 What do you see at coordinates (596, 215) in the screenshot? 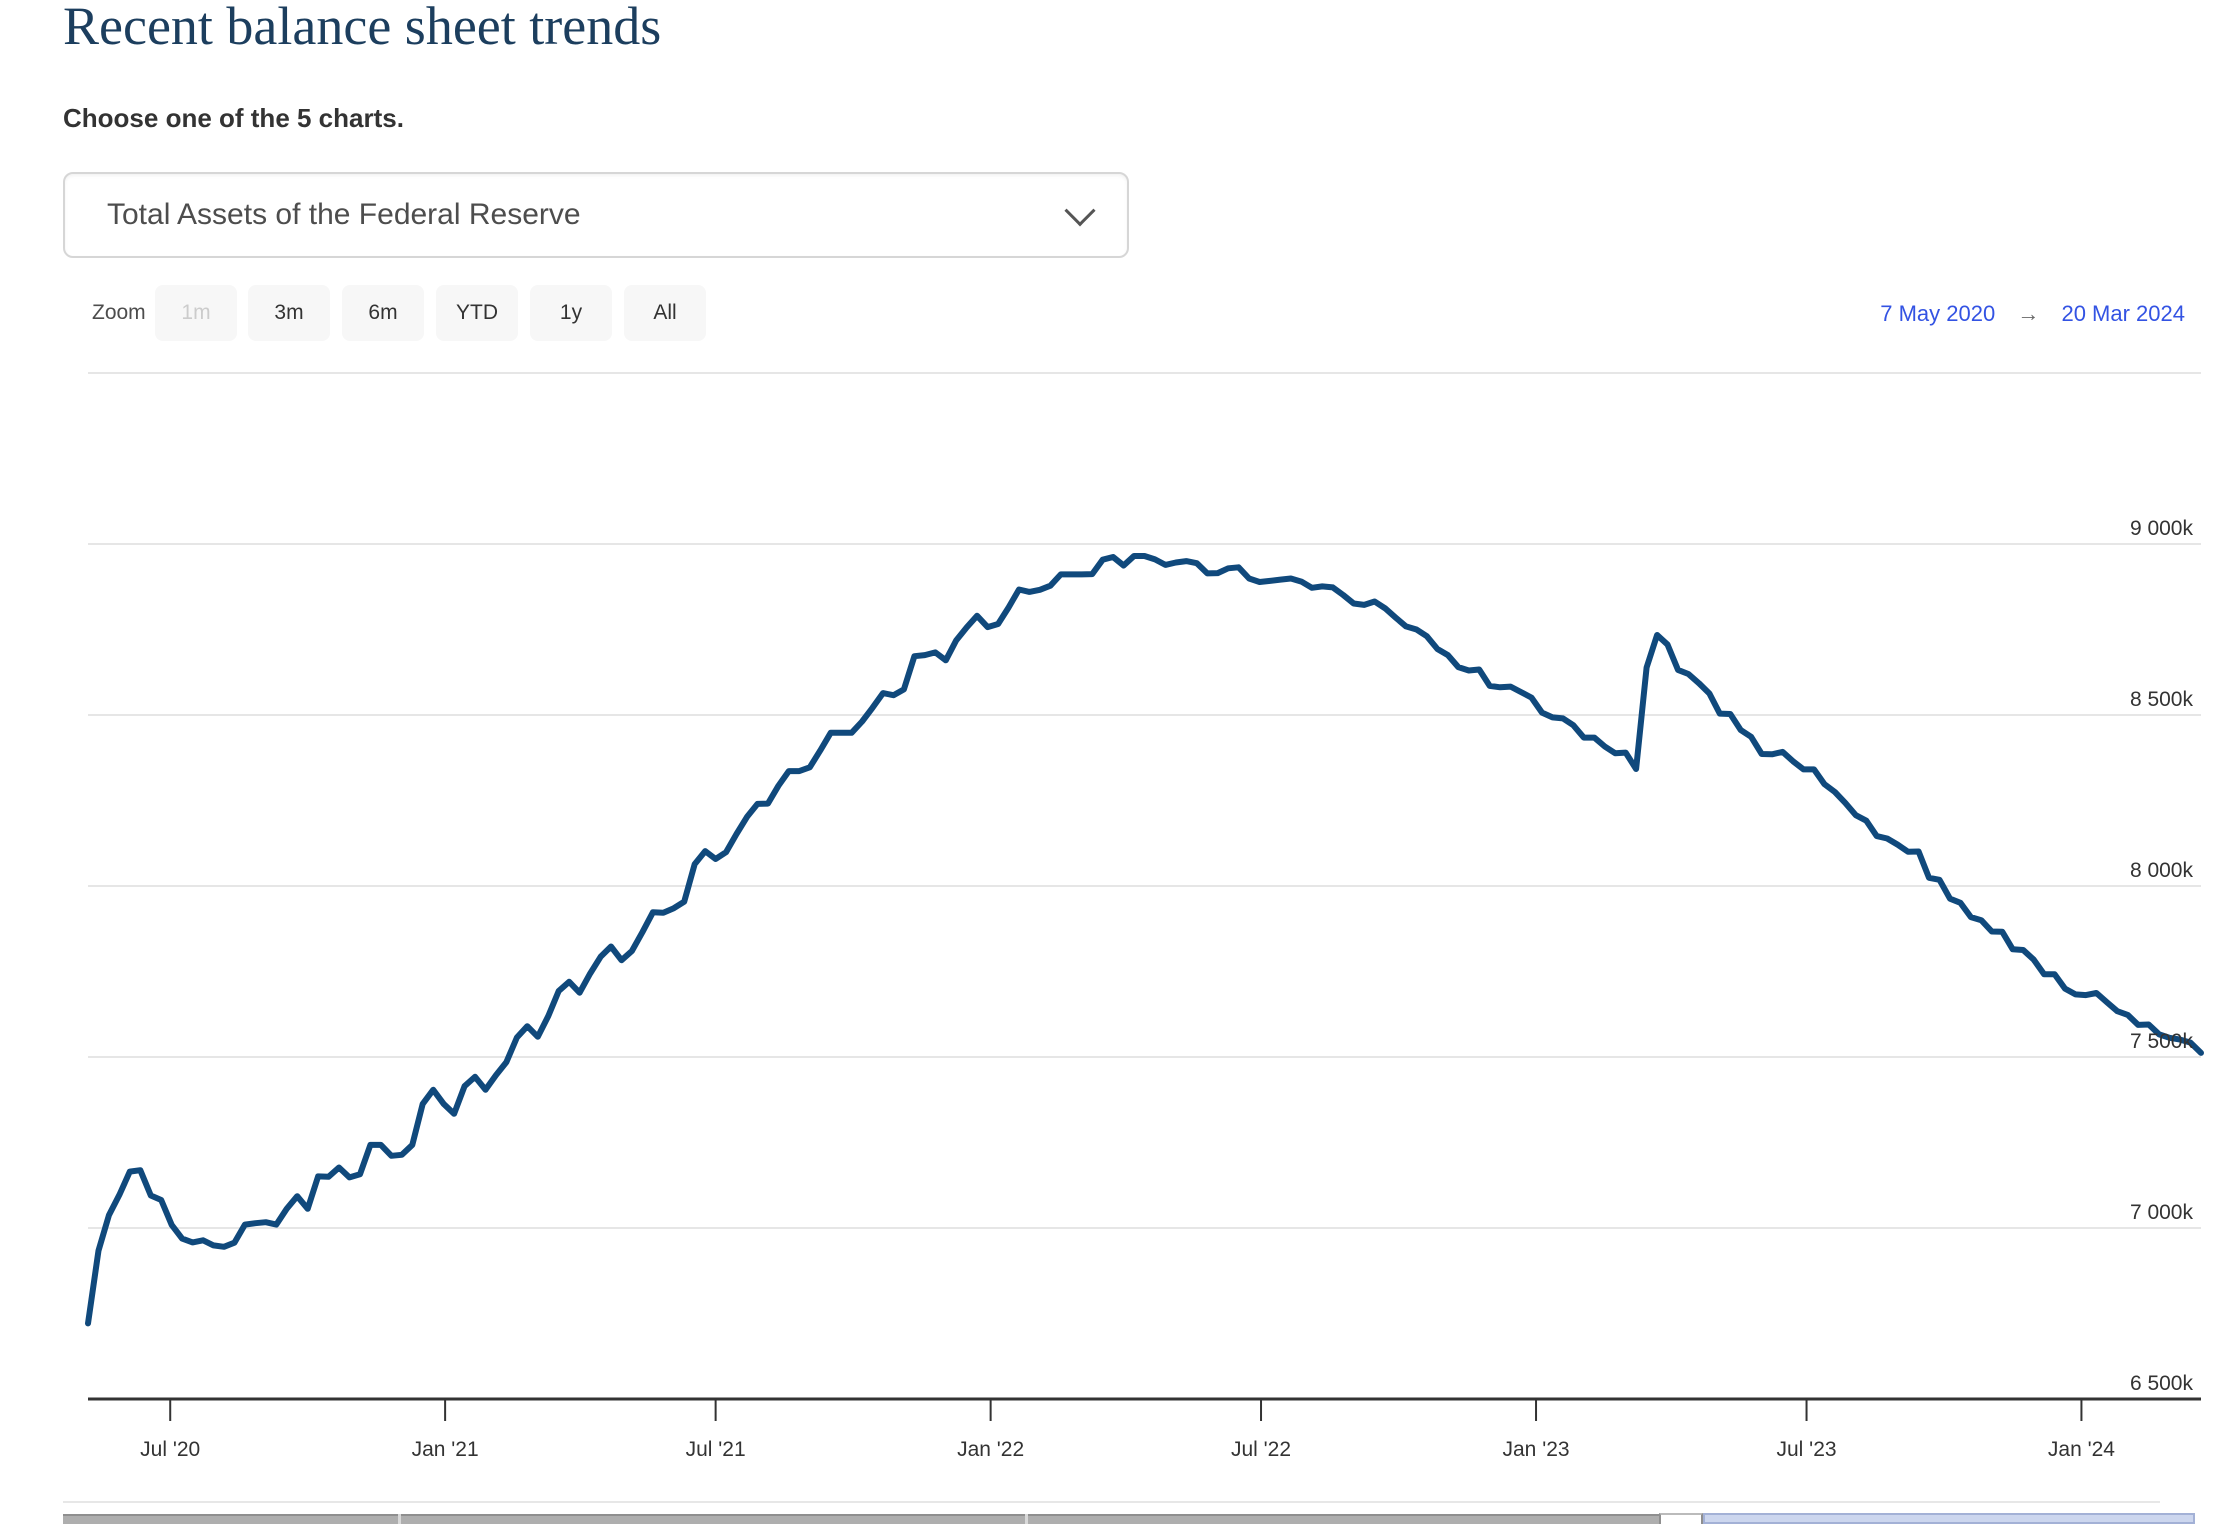
I see `chart-select: Total Assets of the Federal Reserve` at bounding box center [596, 215].